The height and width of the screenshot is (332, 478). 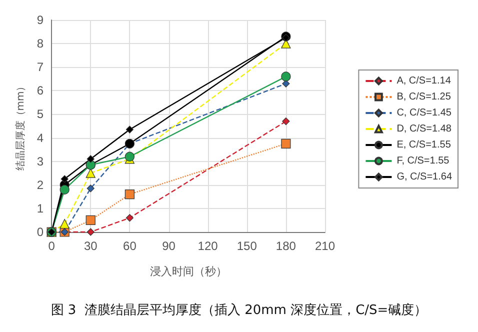 What do you see at coordinates (239, 310) in the screenshot?
I see `text: 图 3 渣膜结晶层平均厚度（插入 20mm 深度位置，C/S=碱度）` at bounding box center [239, 310].